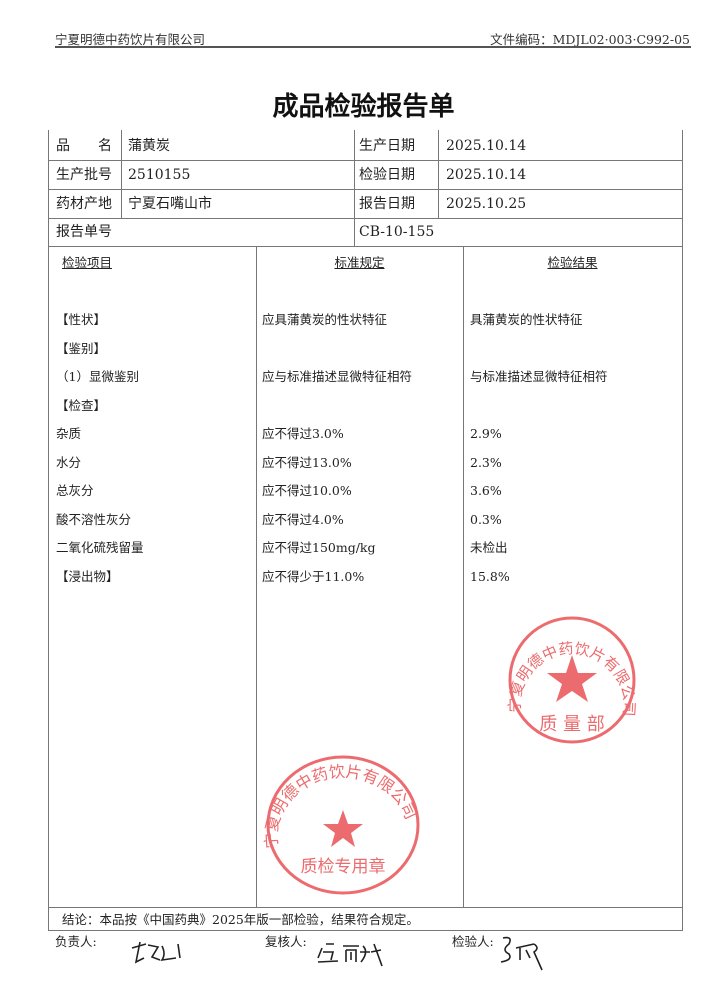 This screenshot has height=1000, width=727. What do you see at coordinates (87, 576) in the screenshot?
I see `row-test-item: 【浸出物】` at bounding box center [87, 576].